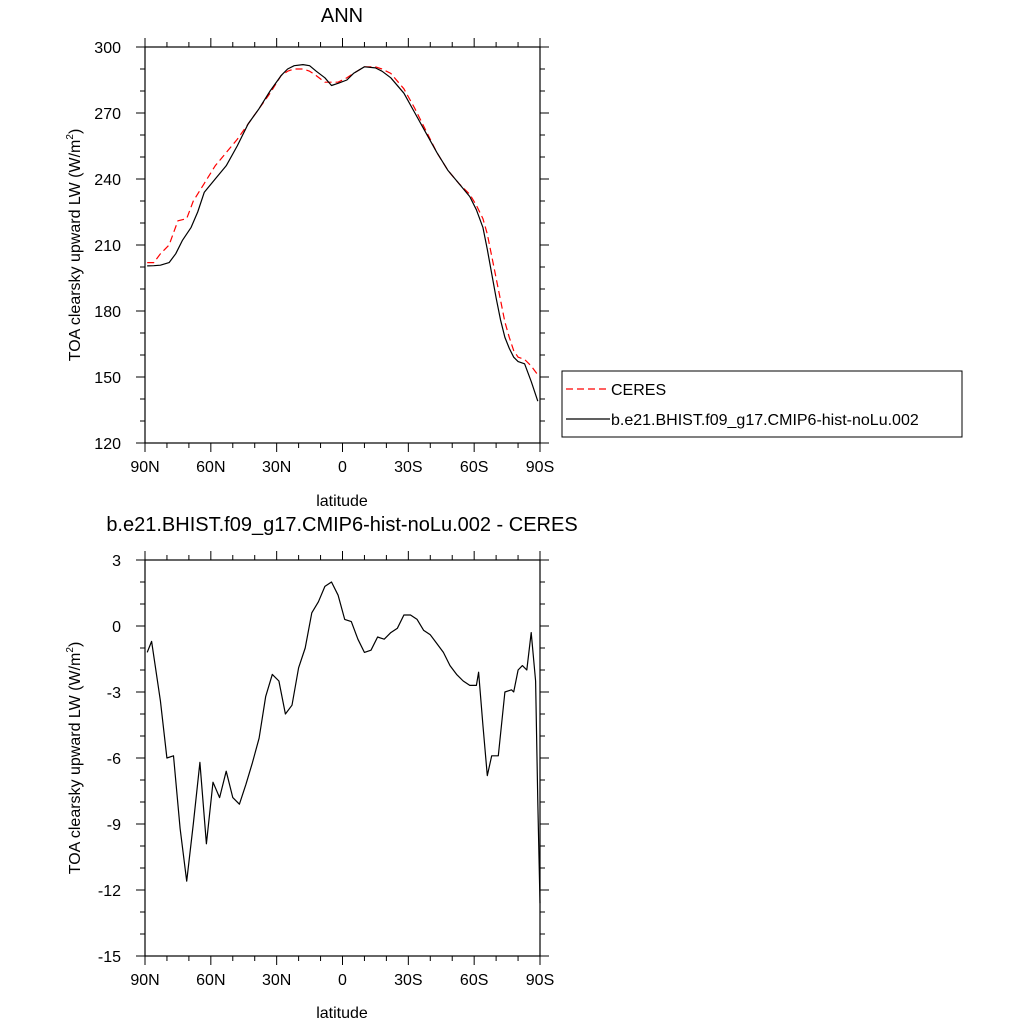 The image size is (1024, 1024). I want to click on top-x-tick-label: 60N, so click(210, 467).